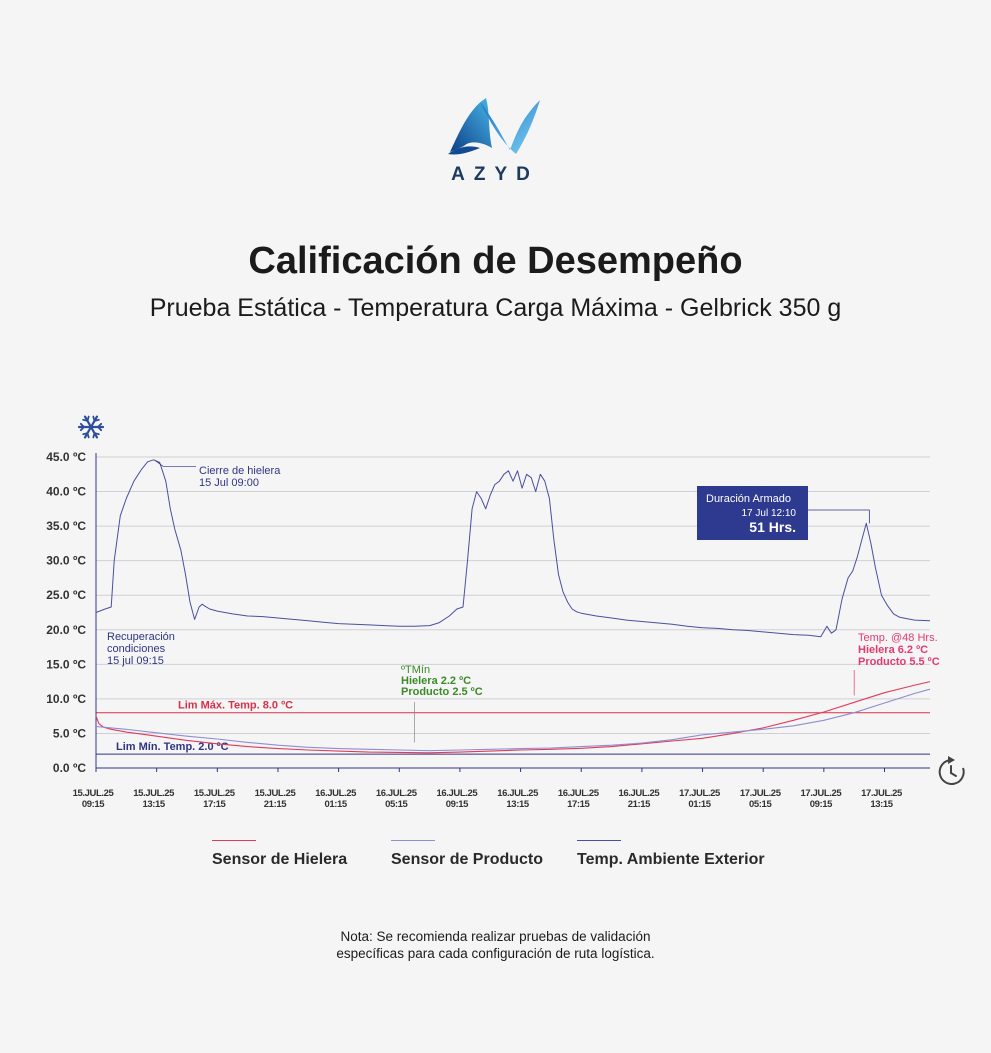 The image size is (991, 1053). I want to click on y-tick-label: 5.0 ºC, so click(69, 733).